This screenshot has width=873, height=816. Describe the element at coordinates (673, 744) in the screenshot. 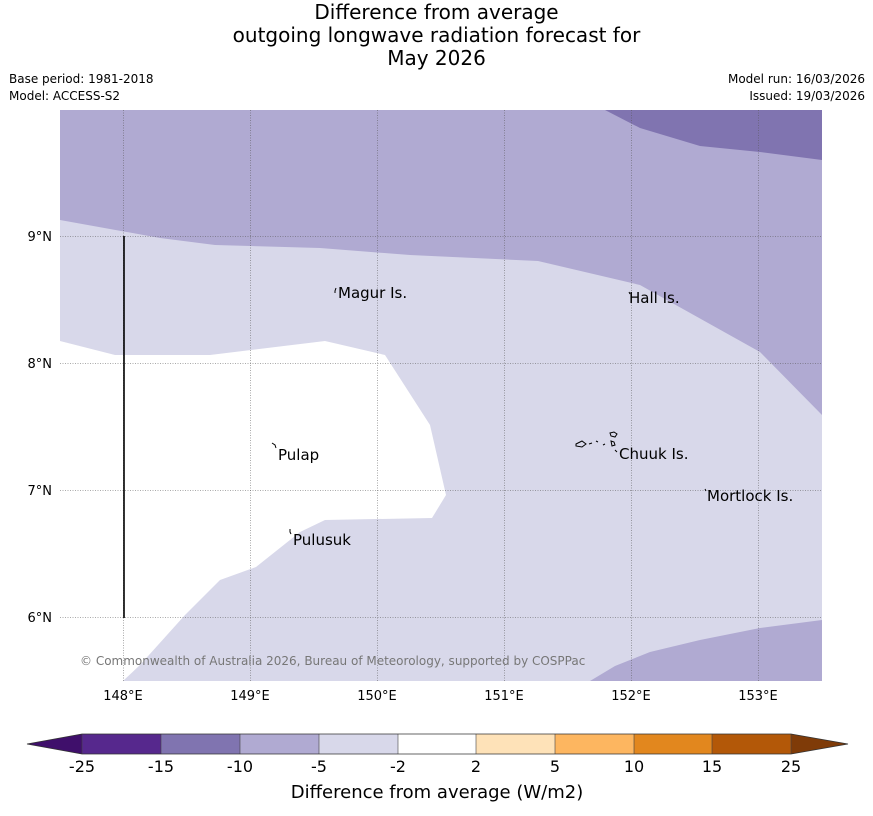

I see `colorbar-bin-p10-p15` at that location.